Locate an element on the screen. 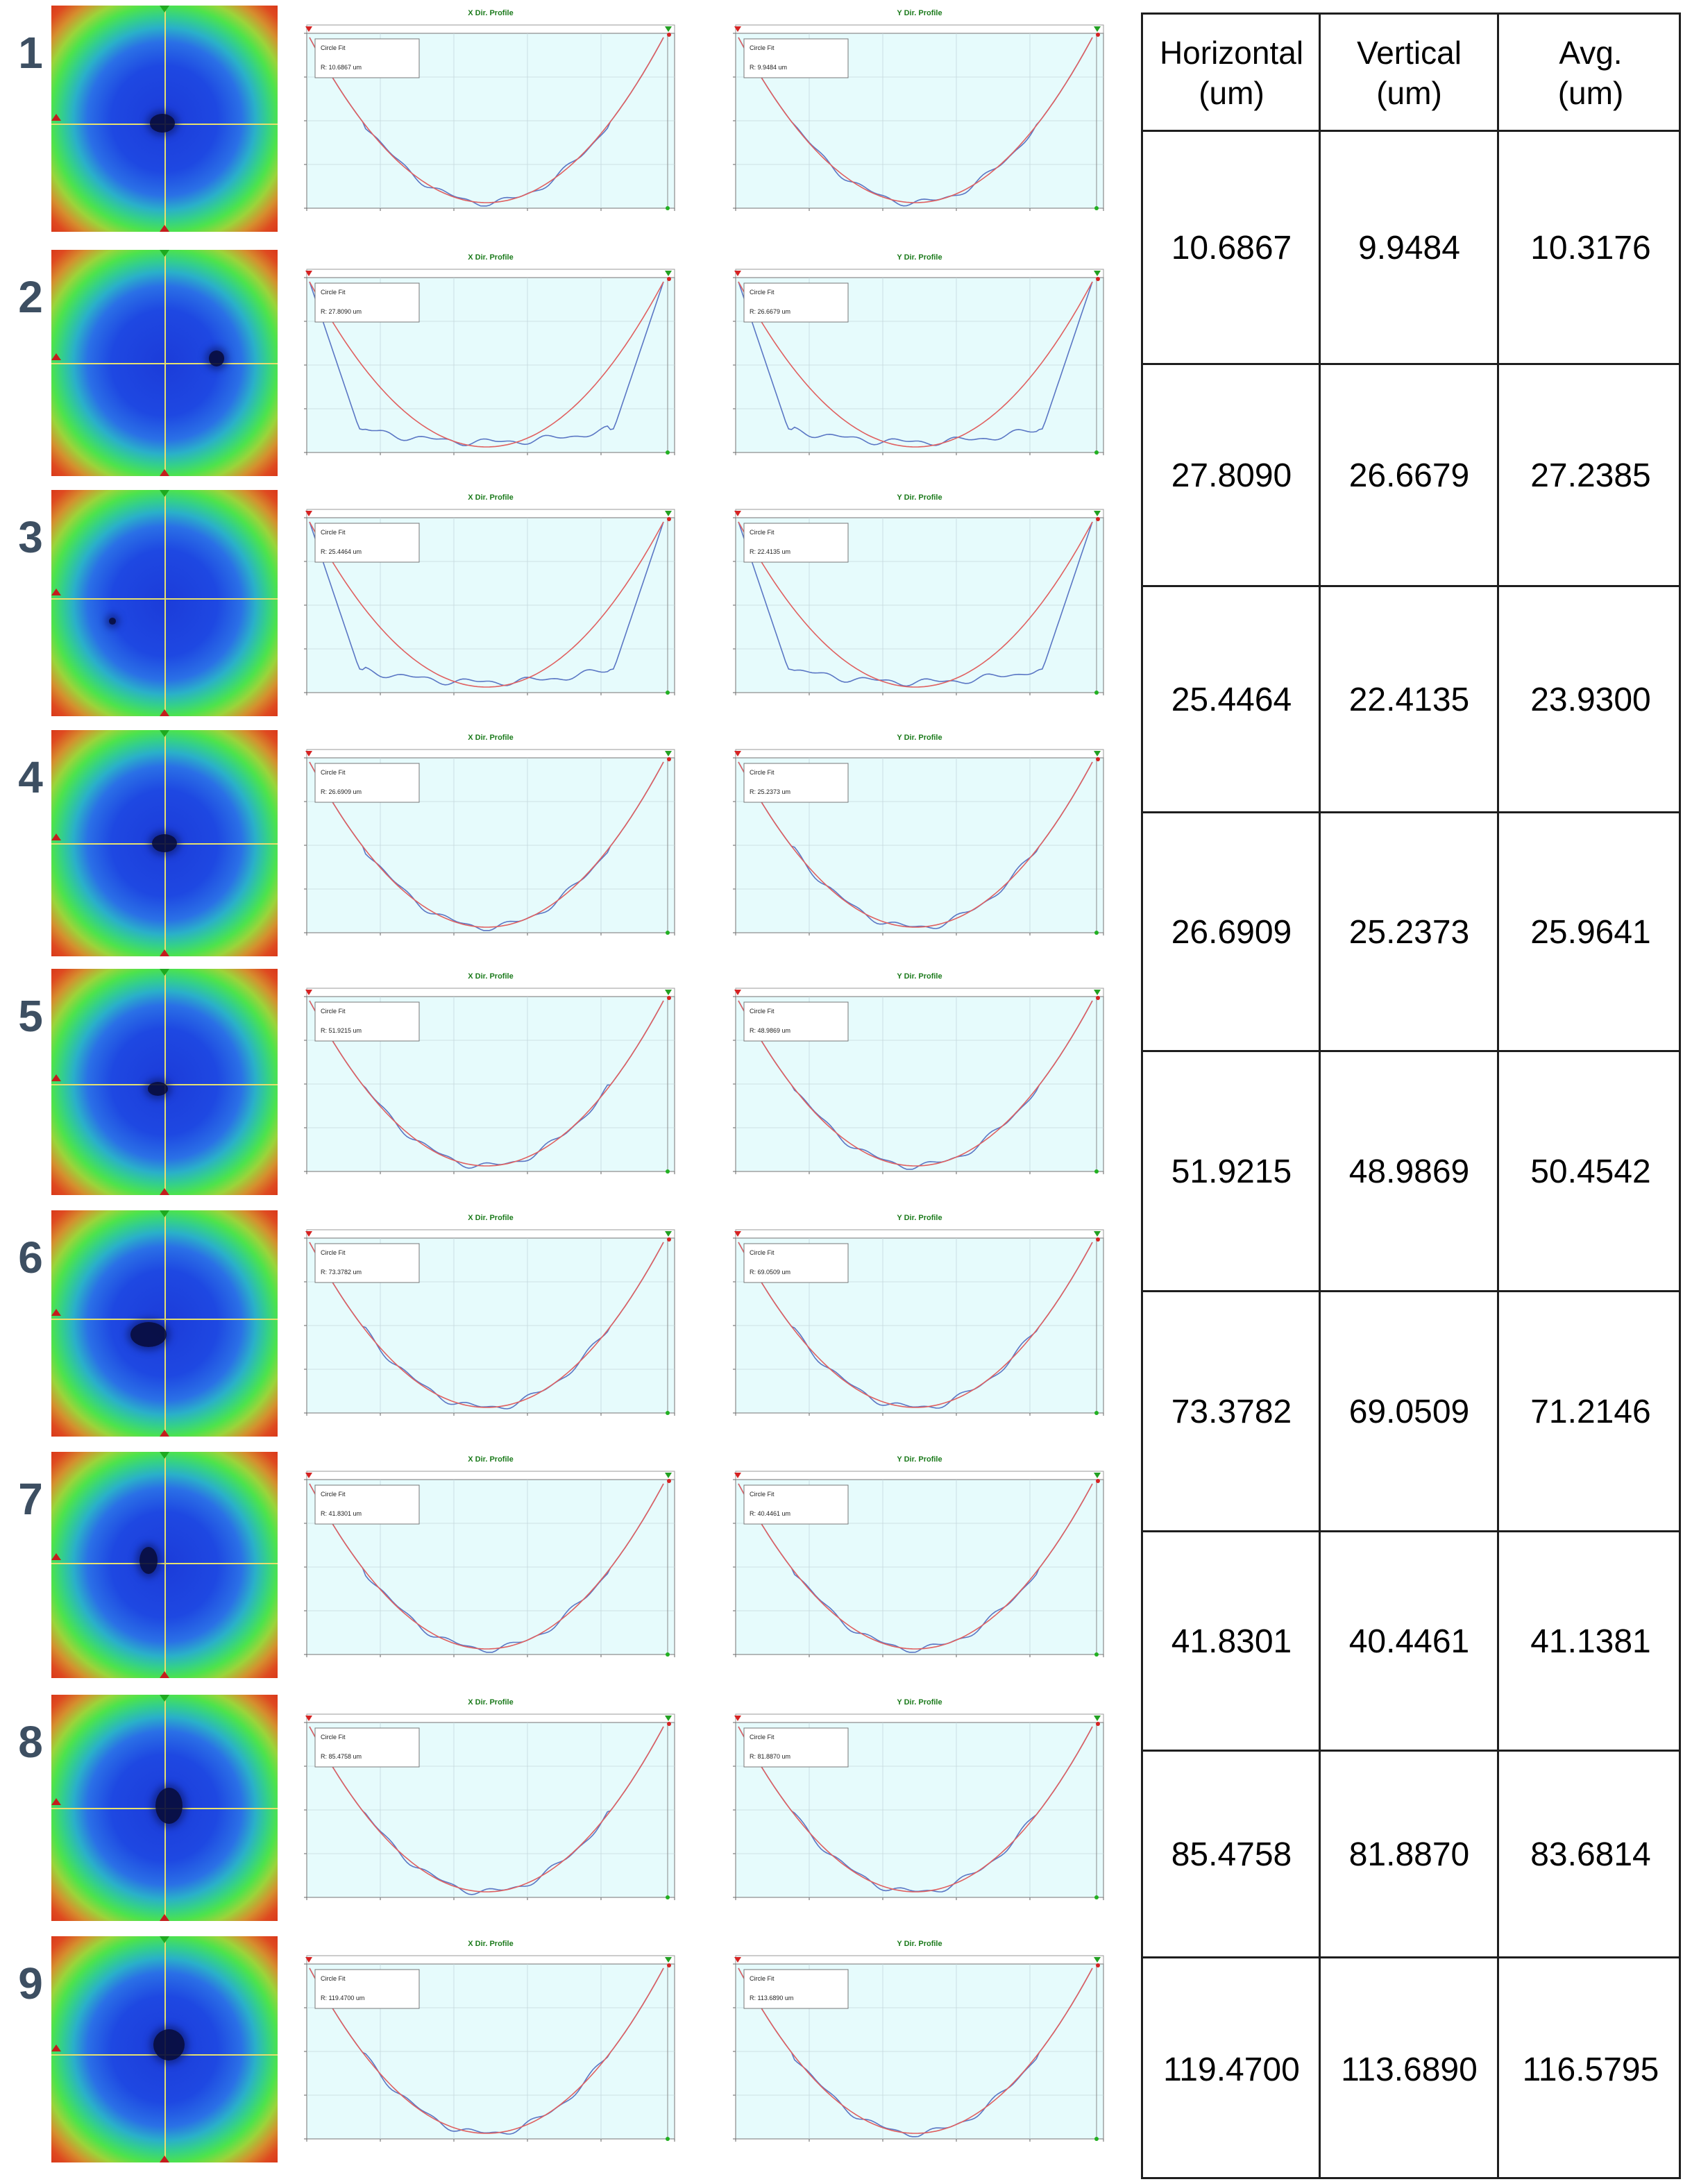 The image size is (1692, 2184). table-cell-vertical: 40.4461 is located at coordinates (1409, 1641).